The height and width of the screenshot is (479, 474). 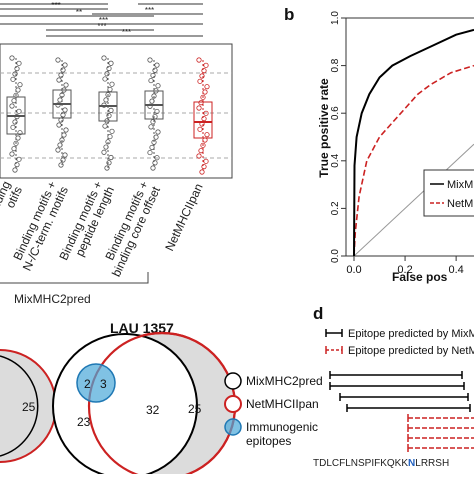 I want to click on roc-curve-mixmhc2pred, so click(x=413, y=142).